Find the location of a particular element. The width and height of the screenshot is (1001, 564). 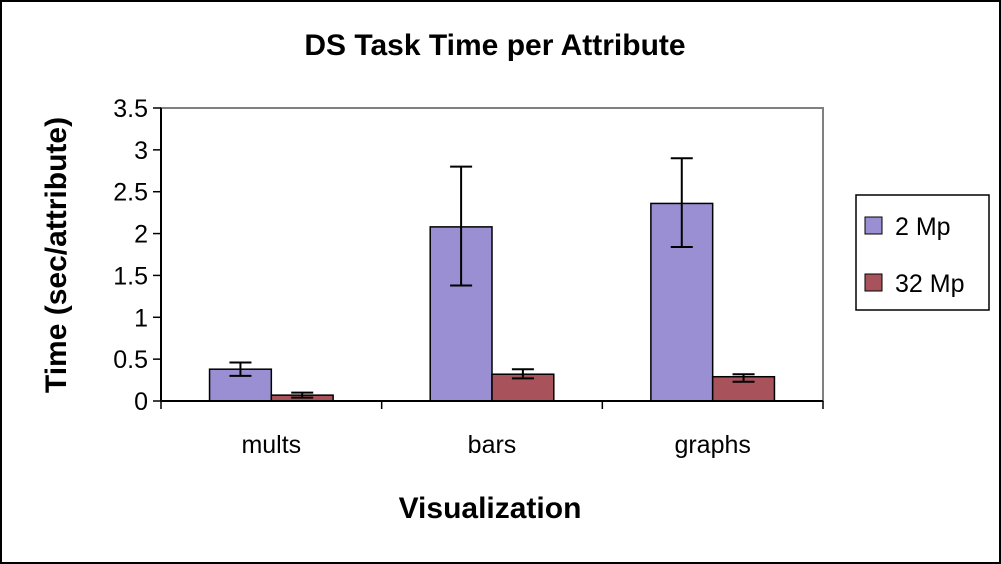

legend-box is located at coordinates (922, 252).